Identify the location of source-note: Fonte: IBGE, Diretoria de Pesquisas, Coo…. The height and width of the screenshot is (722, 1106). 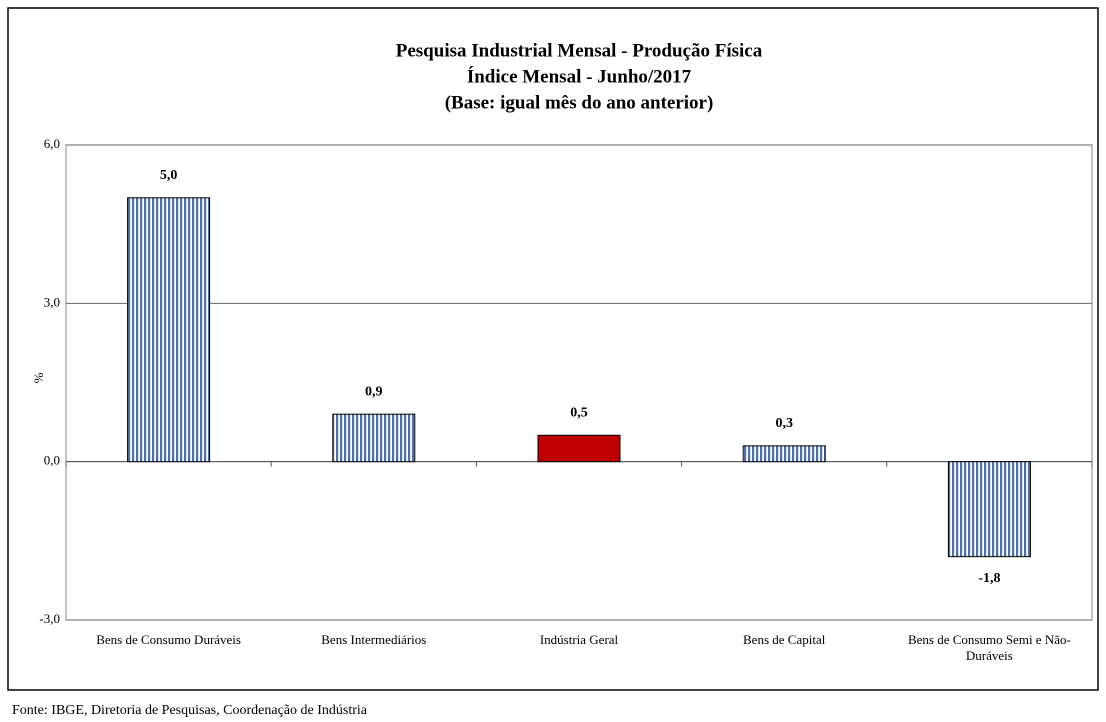
(190, 710).